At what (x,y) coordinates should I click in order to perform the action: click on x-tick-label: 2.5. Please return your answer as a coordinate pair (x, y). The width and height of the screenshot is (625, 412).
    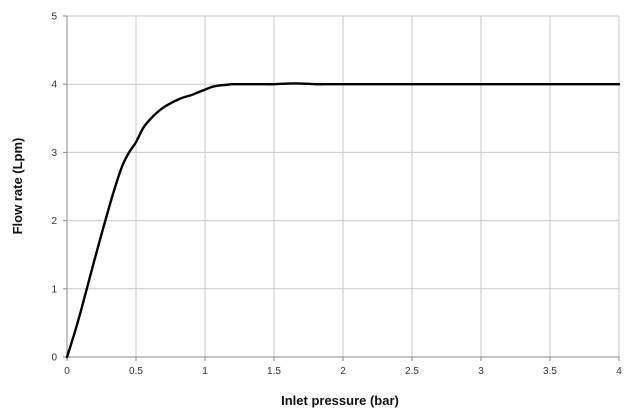
    Looking at the image, I should click on (412, 371).